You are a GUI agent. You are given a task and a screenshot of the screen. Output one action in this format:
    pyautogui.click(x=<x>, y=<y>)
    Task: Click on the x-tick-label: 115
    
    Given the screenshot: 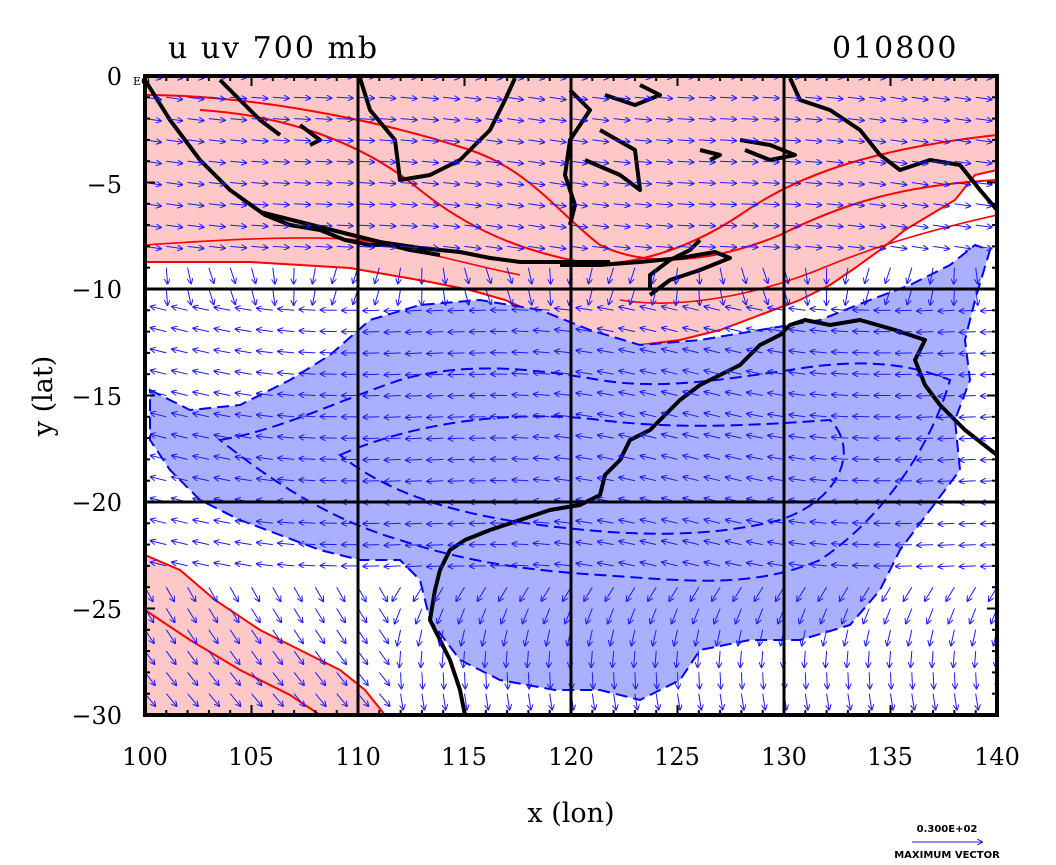 What is the action you would take?
    pyautogui.click(x=464, y=757)
    